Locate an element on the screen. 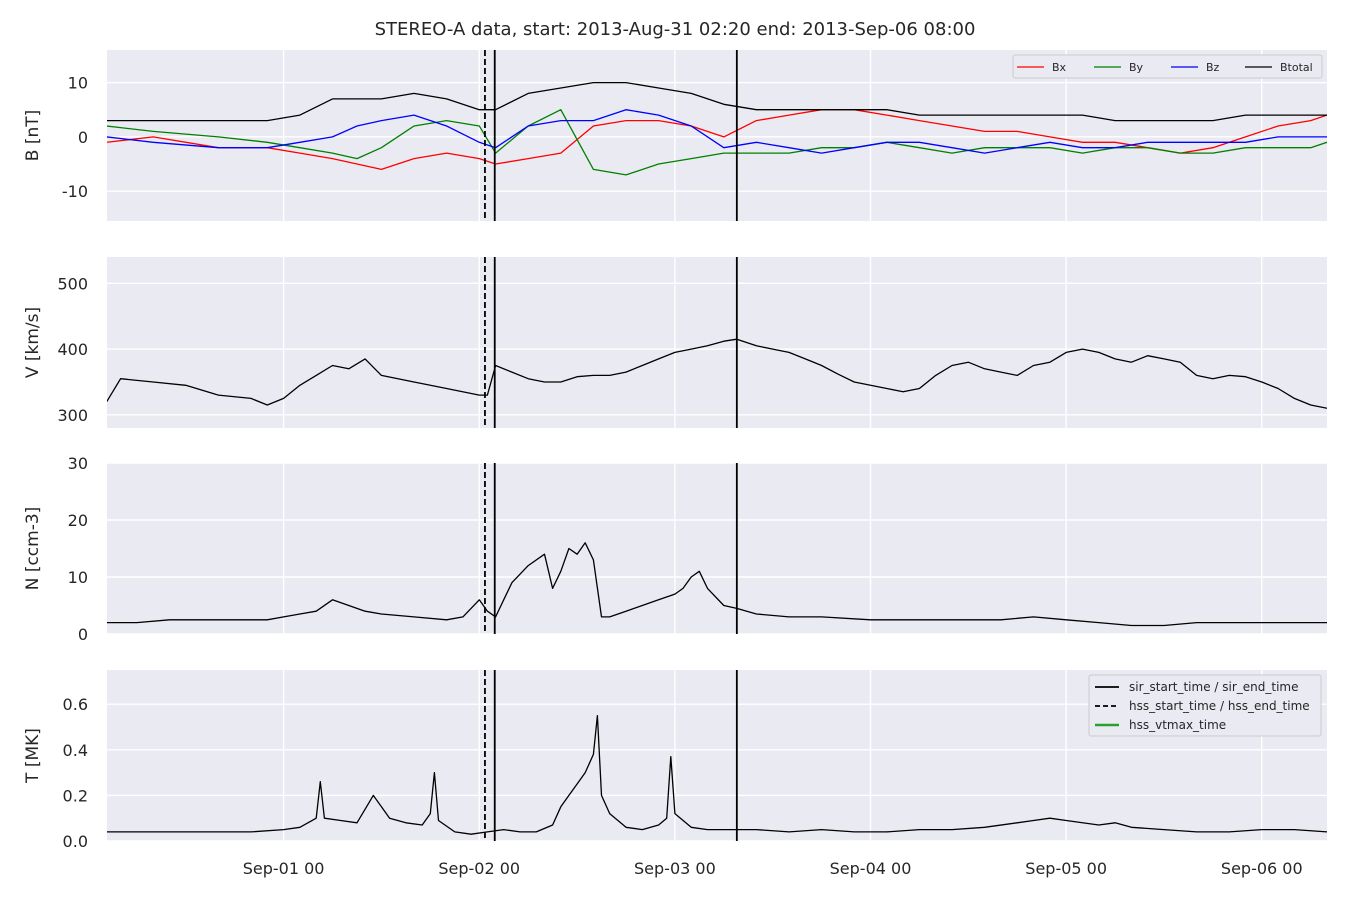  legend-label: Btotal is located at coordinates (1296, 67).